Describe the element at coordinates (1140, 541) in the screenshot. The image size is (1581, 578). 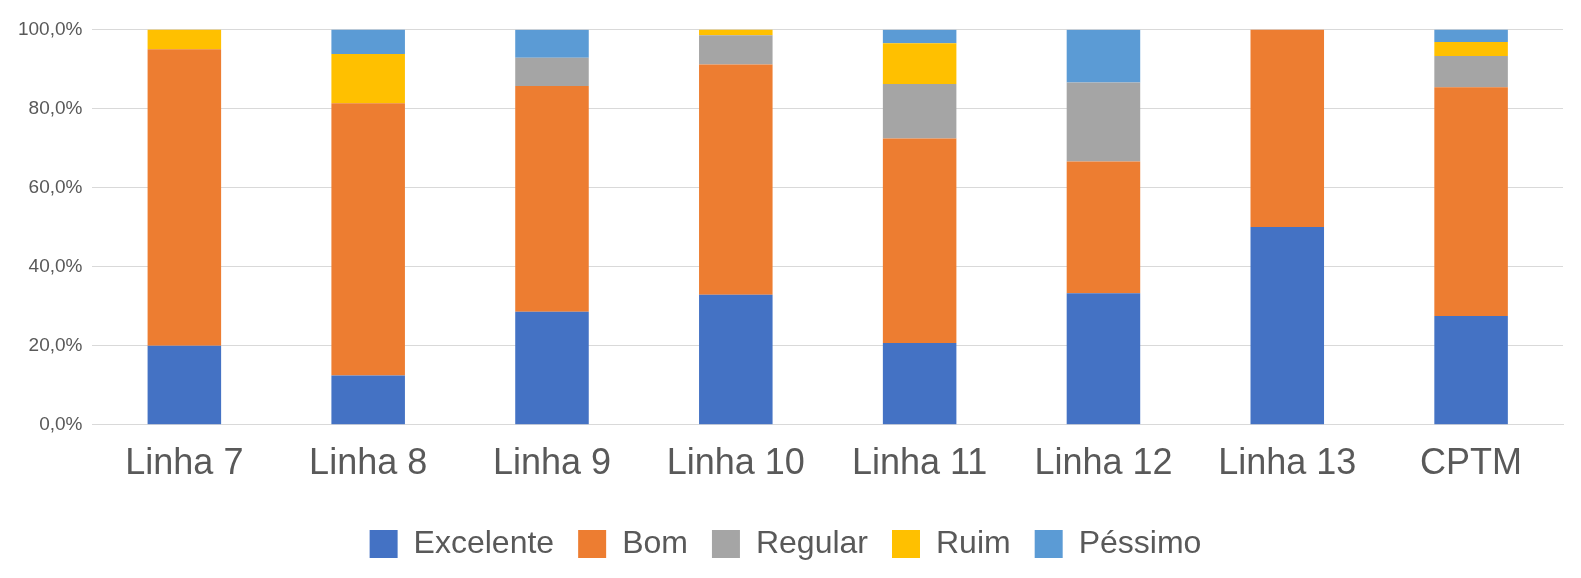
I see `legend-label: Péssimo` at that location.